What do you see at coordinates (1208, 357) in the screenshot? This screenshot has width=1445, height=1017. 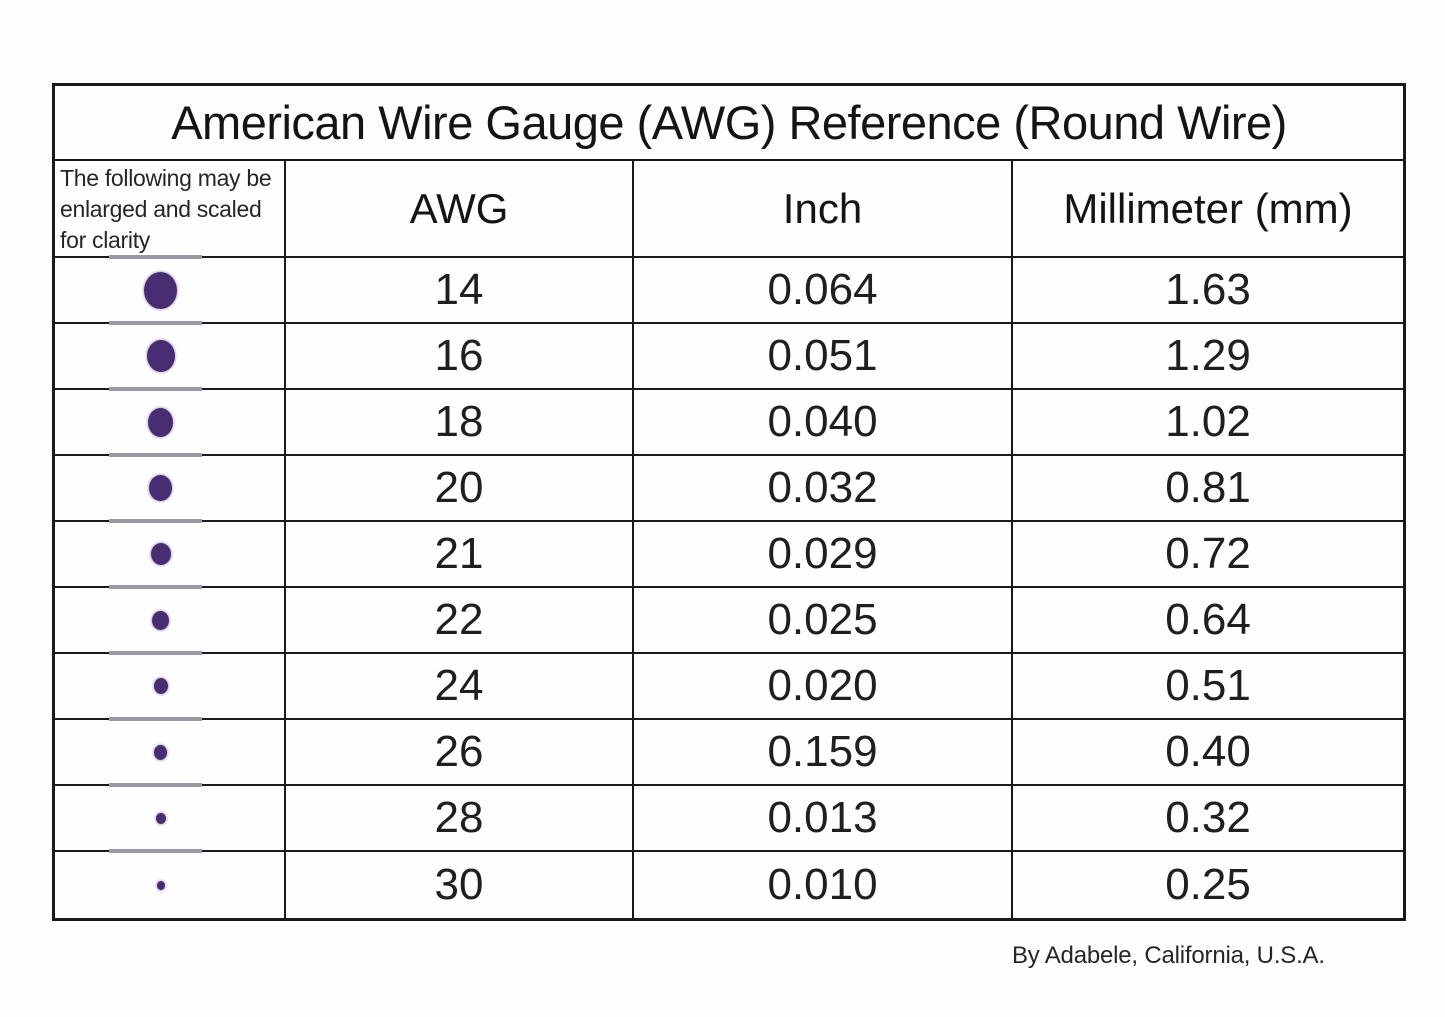 I see `mm-value: 1.29` at bounding box center [1208, 357].